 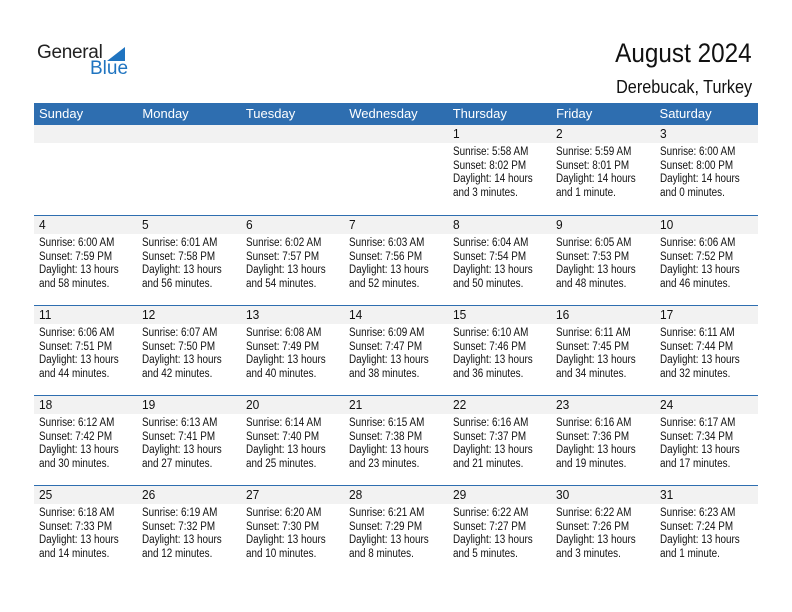 I want to click on sunrise-time: 5:58 AM, so click(x=510, y=152).